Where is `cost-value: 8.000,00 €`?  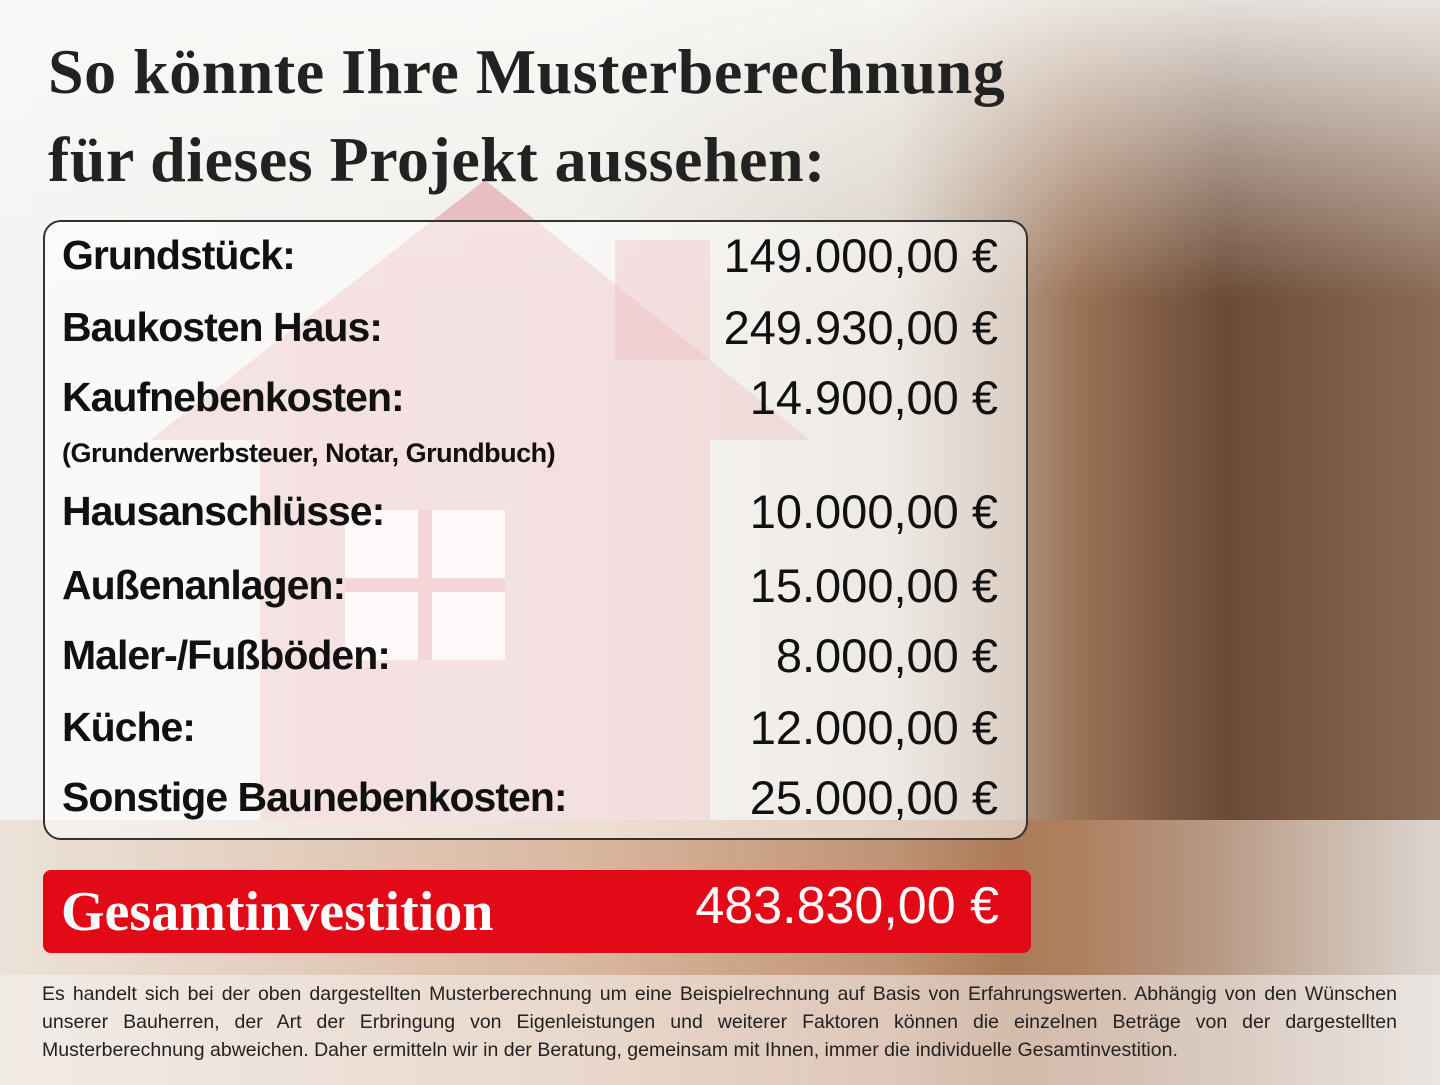 cost-value: 8.000,00 € is located at coordinates (886, 655).